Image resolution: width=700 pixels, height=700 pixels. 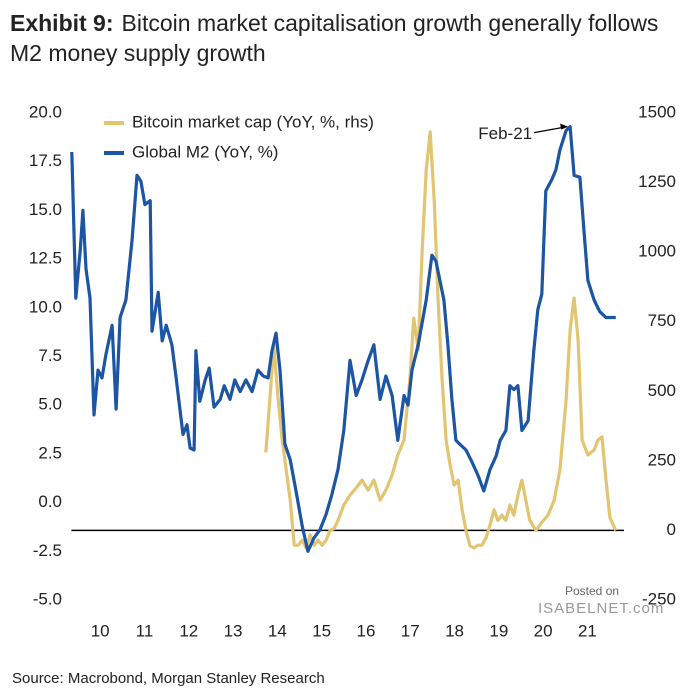 I want to click on x-tick-label: 11, so click(x=145, y=630).